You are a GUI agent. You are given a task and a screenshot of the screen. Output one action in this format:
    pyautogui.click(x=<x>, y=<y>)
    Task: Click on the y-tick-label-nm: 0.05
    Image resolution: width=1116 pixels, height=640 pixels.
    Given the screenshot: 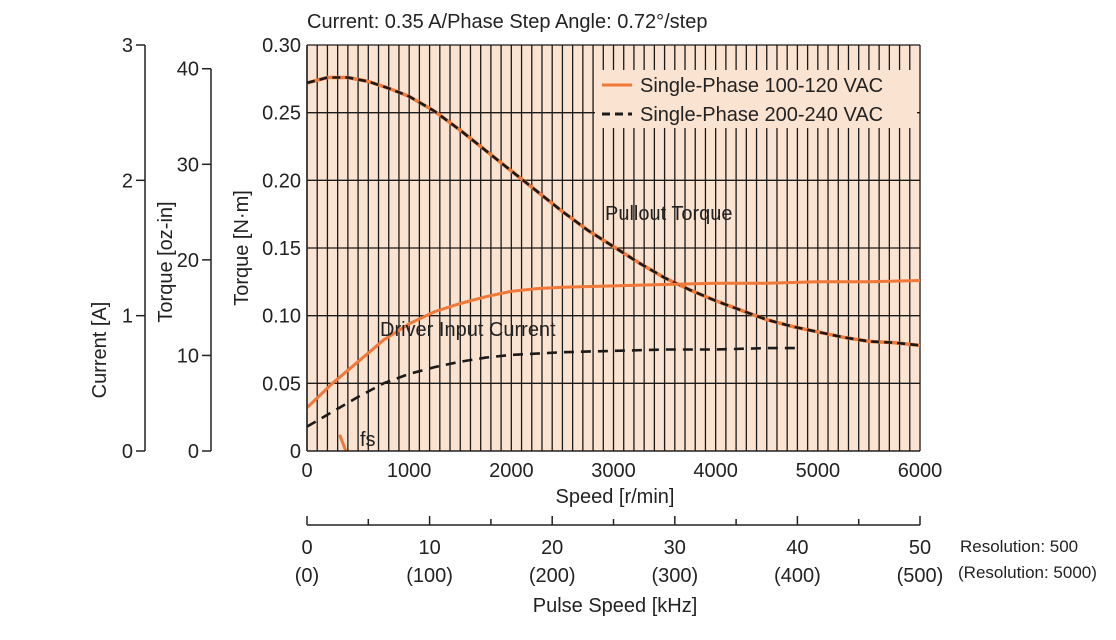 What is the action you would take?
    pyautogui.click(x=281, y=384)
    